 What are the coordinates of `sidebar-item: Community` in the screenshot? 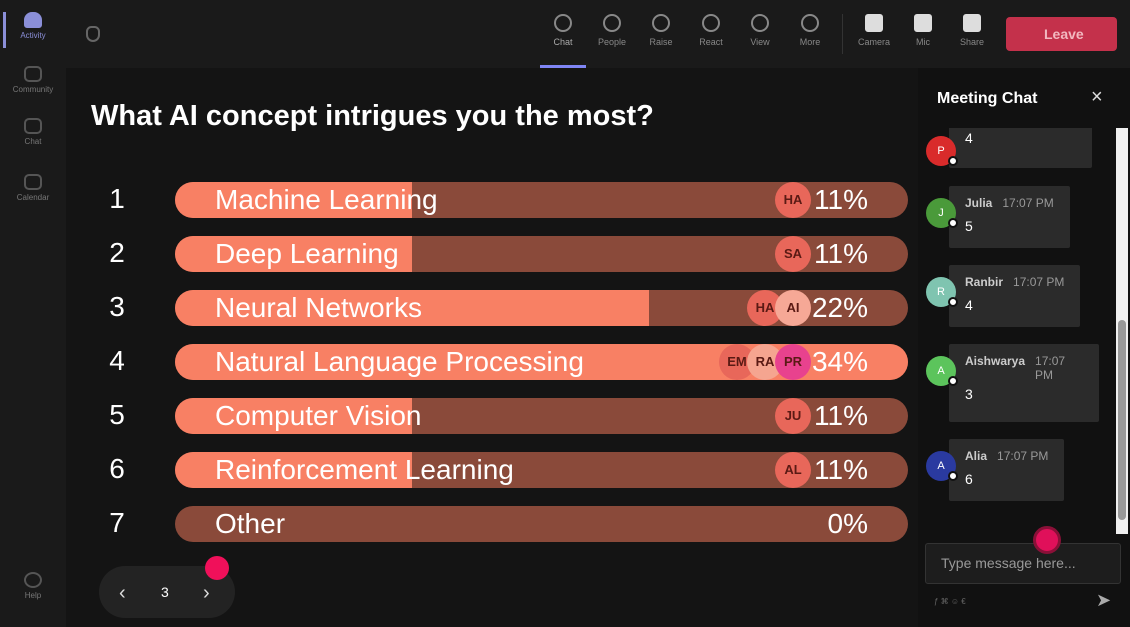 It's located at (33, 80).